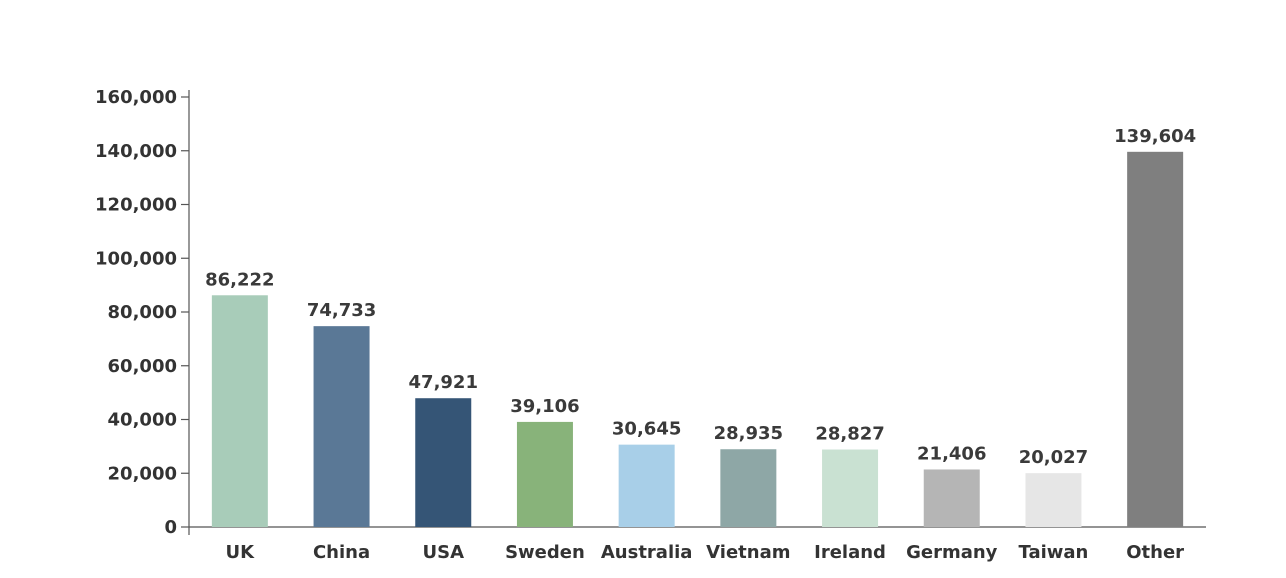  What do you see at coordinates (646, 485) in the screenshot?
I see `bar-australia` at bounding box center [646, 485].